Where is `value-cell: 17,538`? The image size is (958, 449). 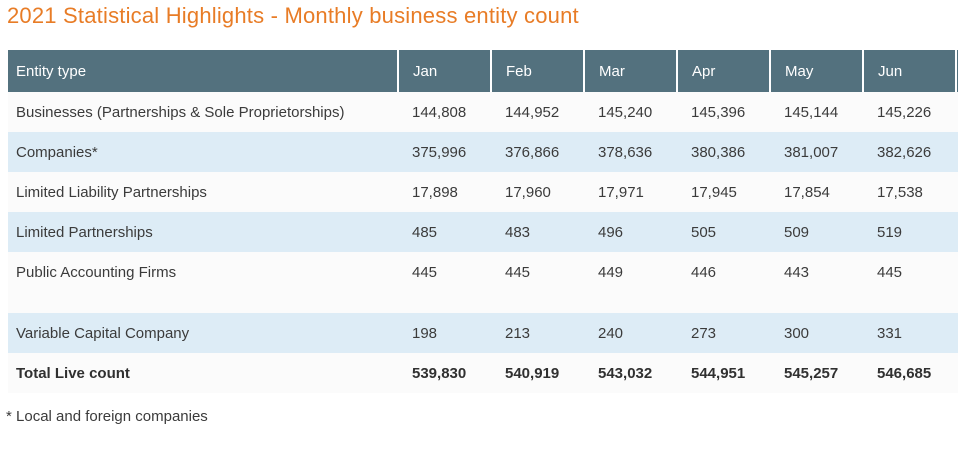 value-cell: 17,538 is located at coordinates (909, 192).